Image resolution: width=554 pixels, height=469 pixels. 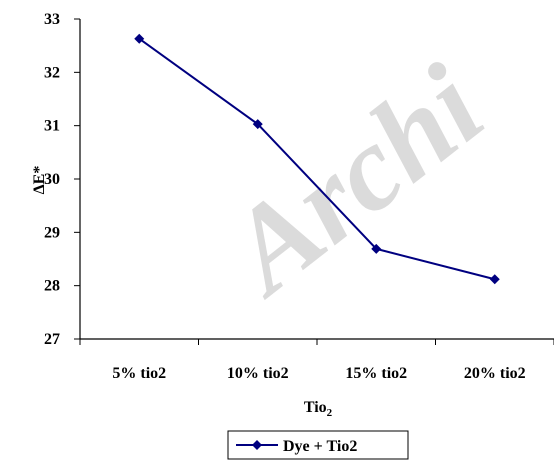 What do you see at coordinates (139, 373) in the screenshot?
I see `x-tick-label: 5% tio2` at bounding box center [139, 373].